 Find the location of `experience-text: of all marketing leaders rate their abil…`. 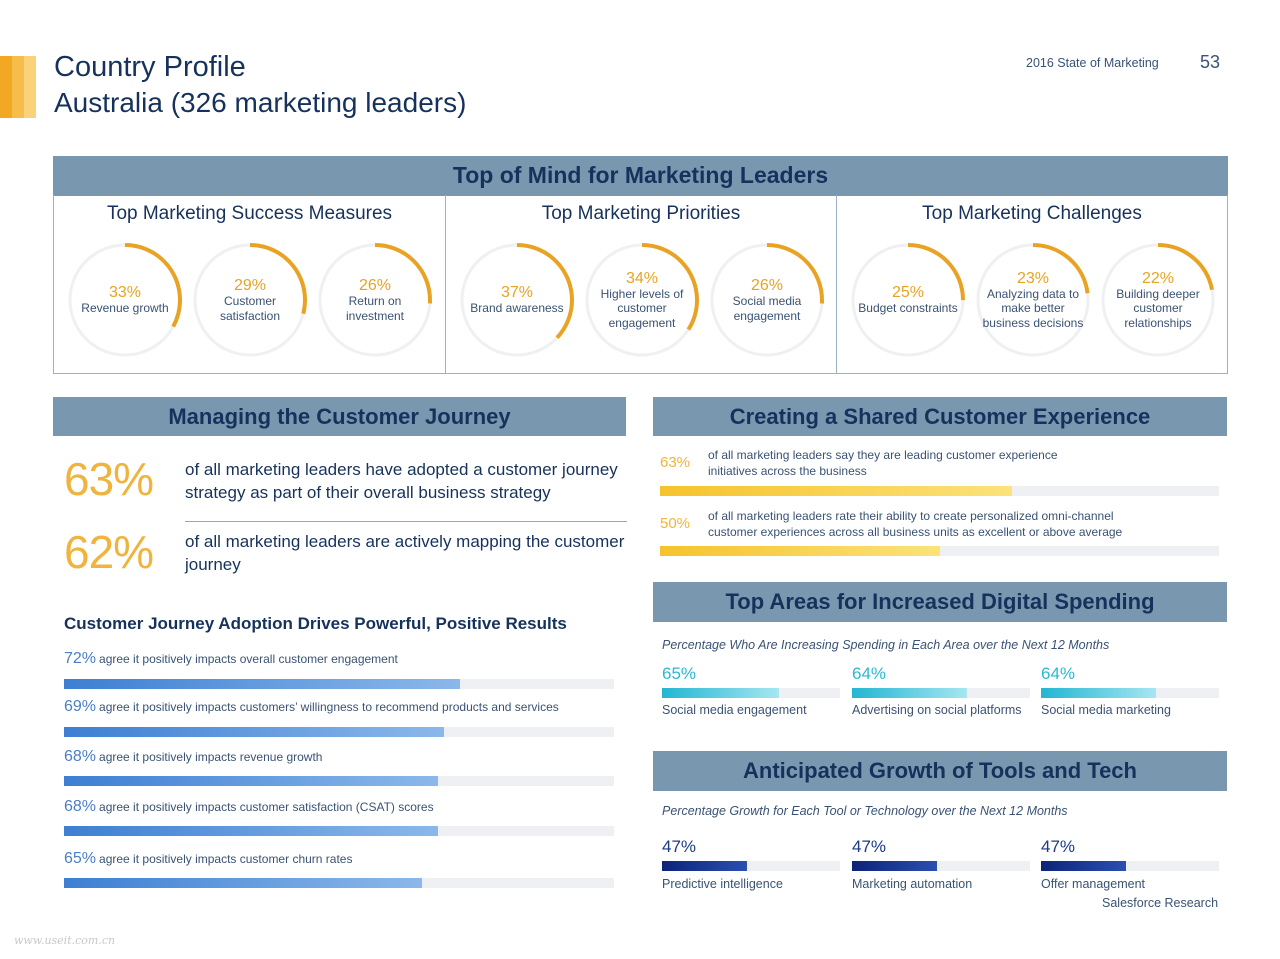

experience-text: of all marketing leaders rate their abil… is located at coordinates (915, 524).